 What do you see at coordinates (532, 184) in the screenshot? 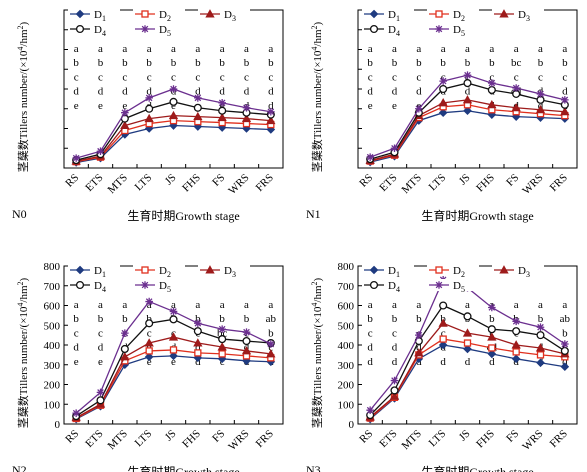
I see `x-tick-label: WRS` at bounding box center [532, 184].